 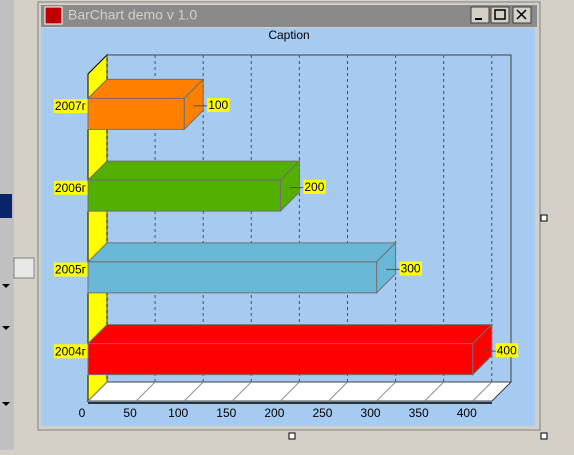 I want to click on x-tick-label: 150, so click(x=226, y=413).